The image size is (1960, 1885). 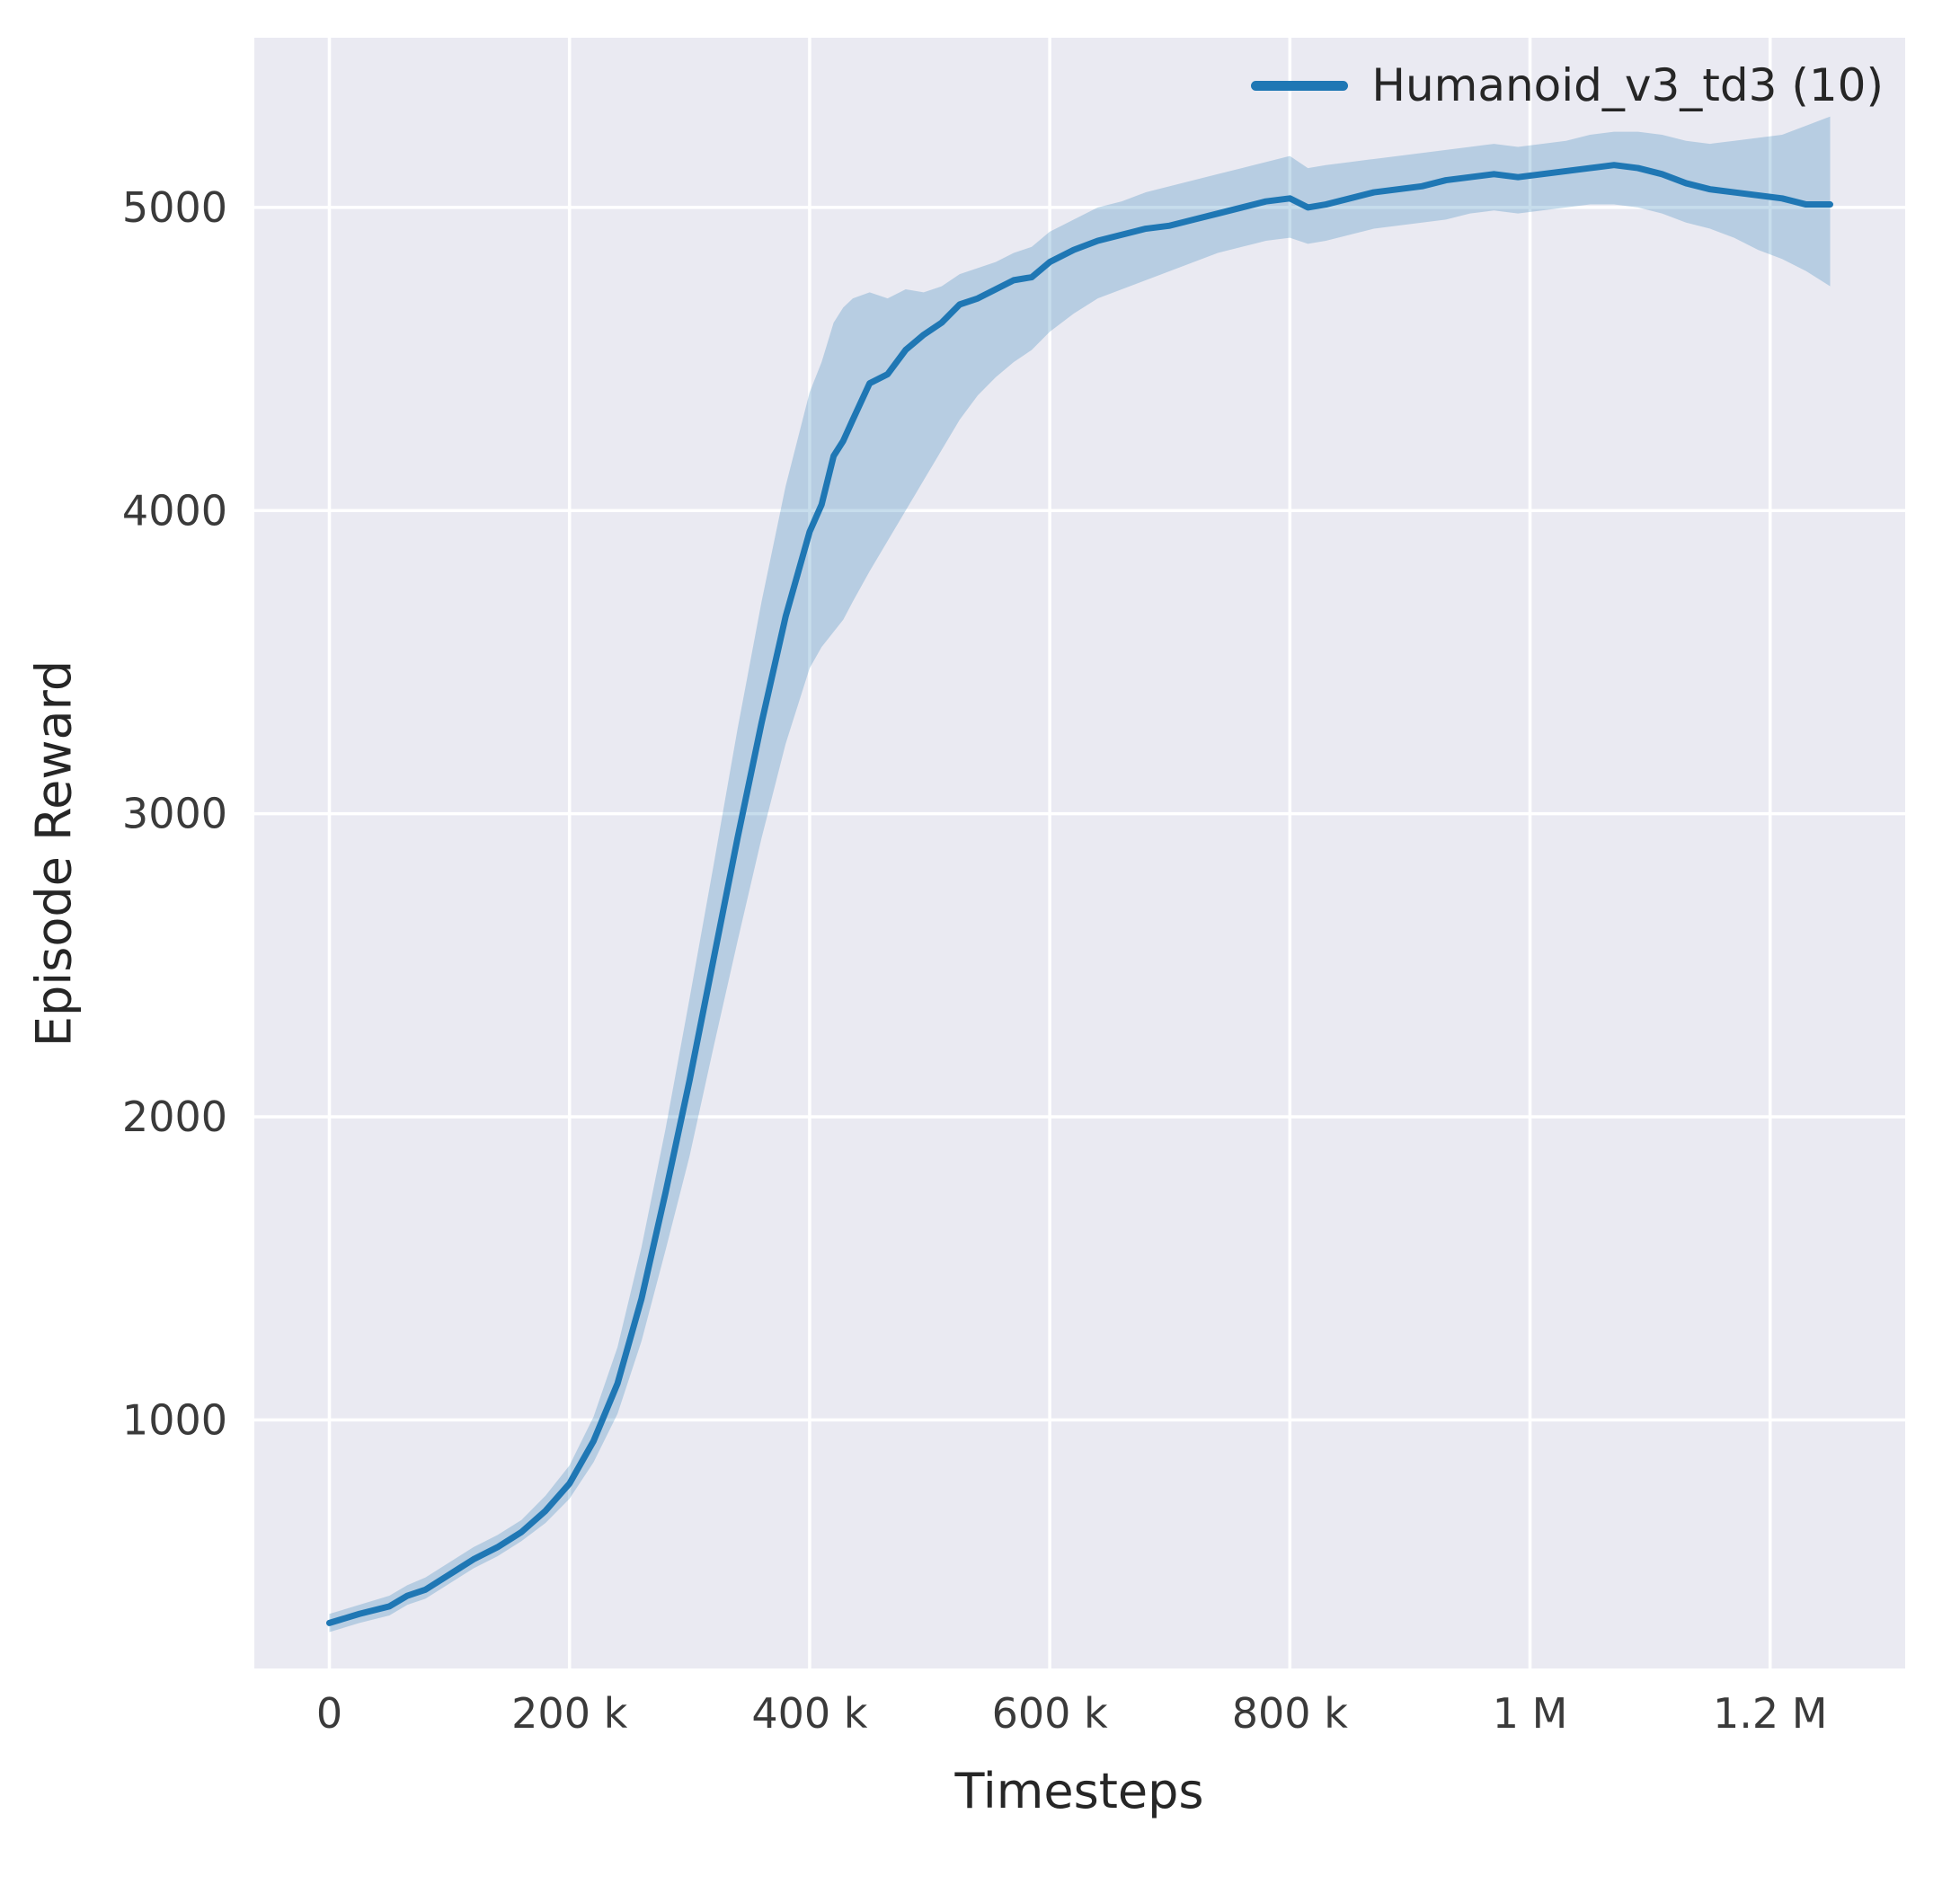 I want to click on svg-text: 1.2 M, so click(x=1770, y=1713).